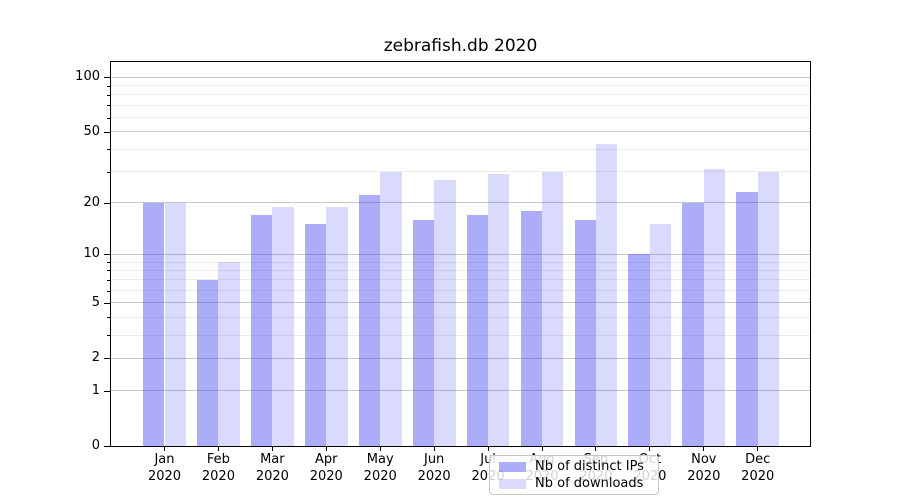  Describe the element at coordinates (315, 335) in the screenshot. I see `bar-distinct-ips-apr` at that location.